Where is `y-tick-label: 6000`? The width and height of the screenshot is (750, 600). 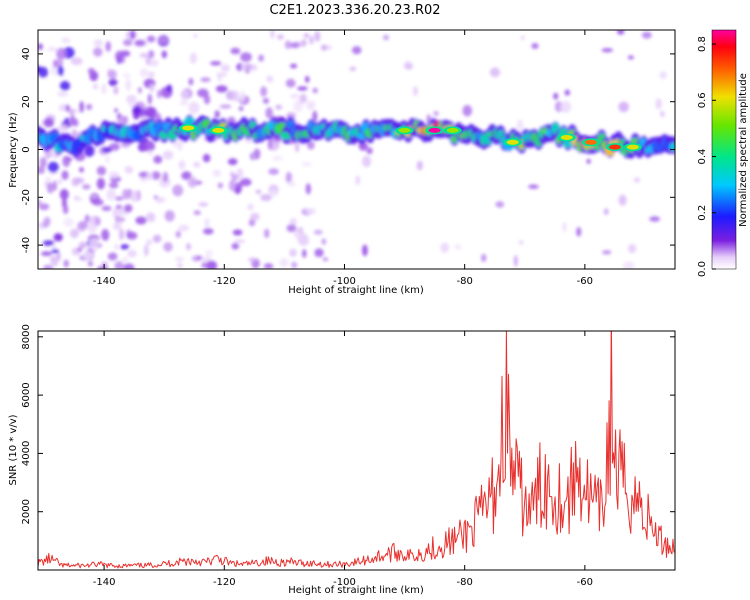 y-tick-label: 6000 is located at coordinates (26, 394).